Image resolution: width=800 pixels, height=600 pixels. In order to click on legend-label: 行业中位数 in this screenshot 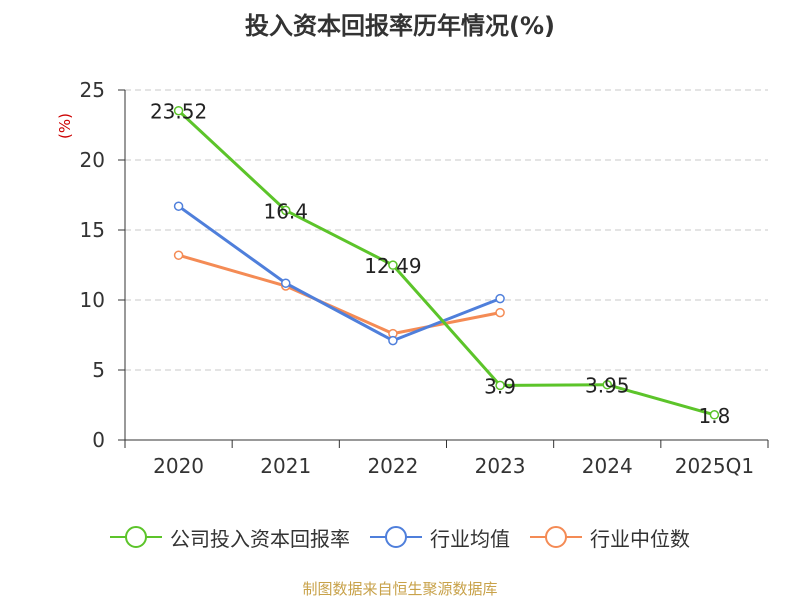, I will do `click(640, 538)`.